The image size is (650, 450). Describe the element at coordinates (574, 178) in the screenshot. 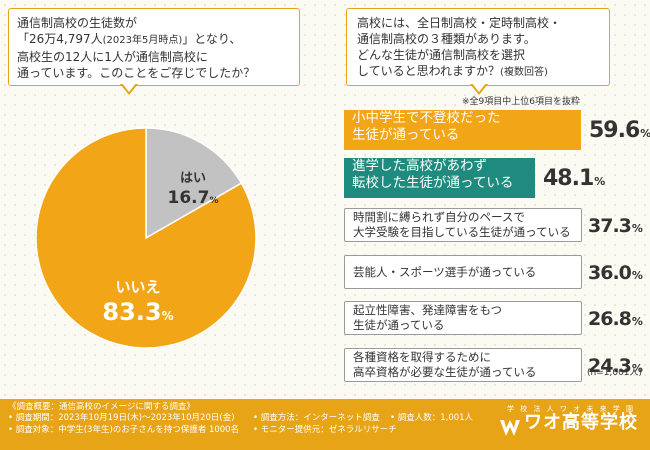

I see `bar-value: 48.1%` at that location.